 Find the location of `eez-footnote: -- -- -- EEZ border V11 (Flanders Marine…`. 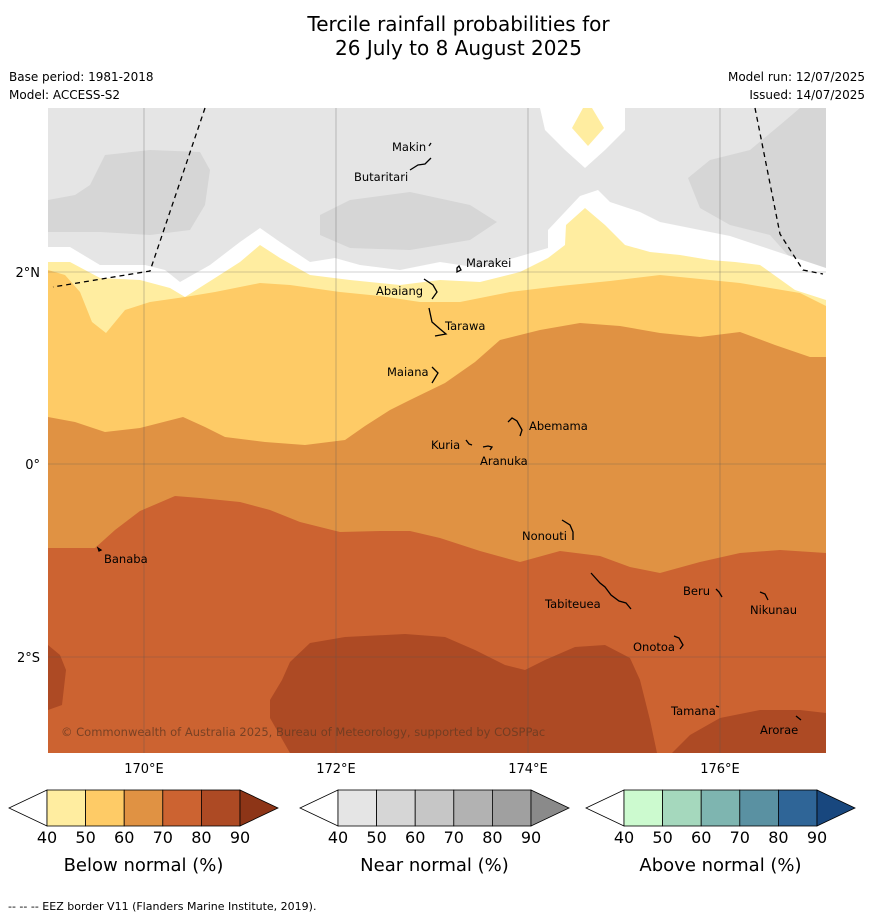

eez-footnote: -- -- -- EEZ border V11 (Flanders Marine… is located at coordinates (162, 906).